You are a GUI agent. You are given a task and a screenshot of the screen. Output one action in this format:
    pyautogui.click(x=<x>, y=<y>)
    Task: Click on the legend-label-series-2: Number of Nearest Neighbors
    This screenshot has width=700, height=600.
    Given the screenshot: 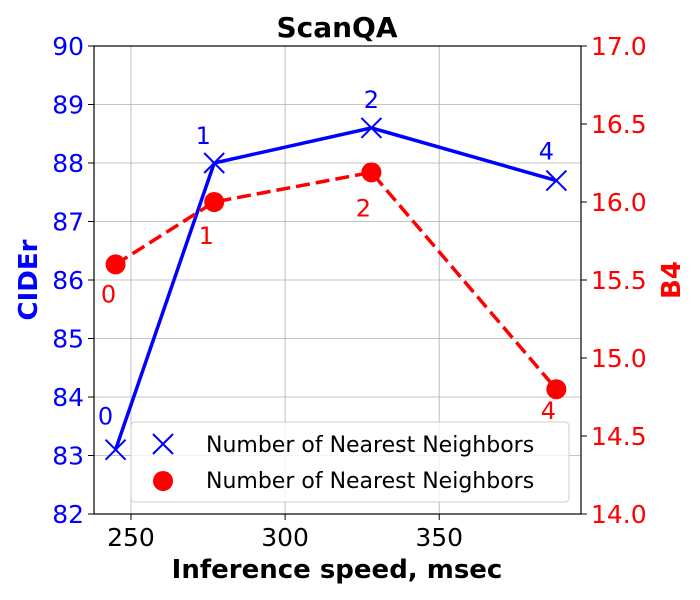 What is the action you would take?
    pyautogui.click(x=370, y=481)
    